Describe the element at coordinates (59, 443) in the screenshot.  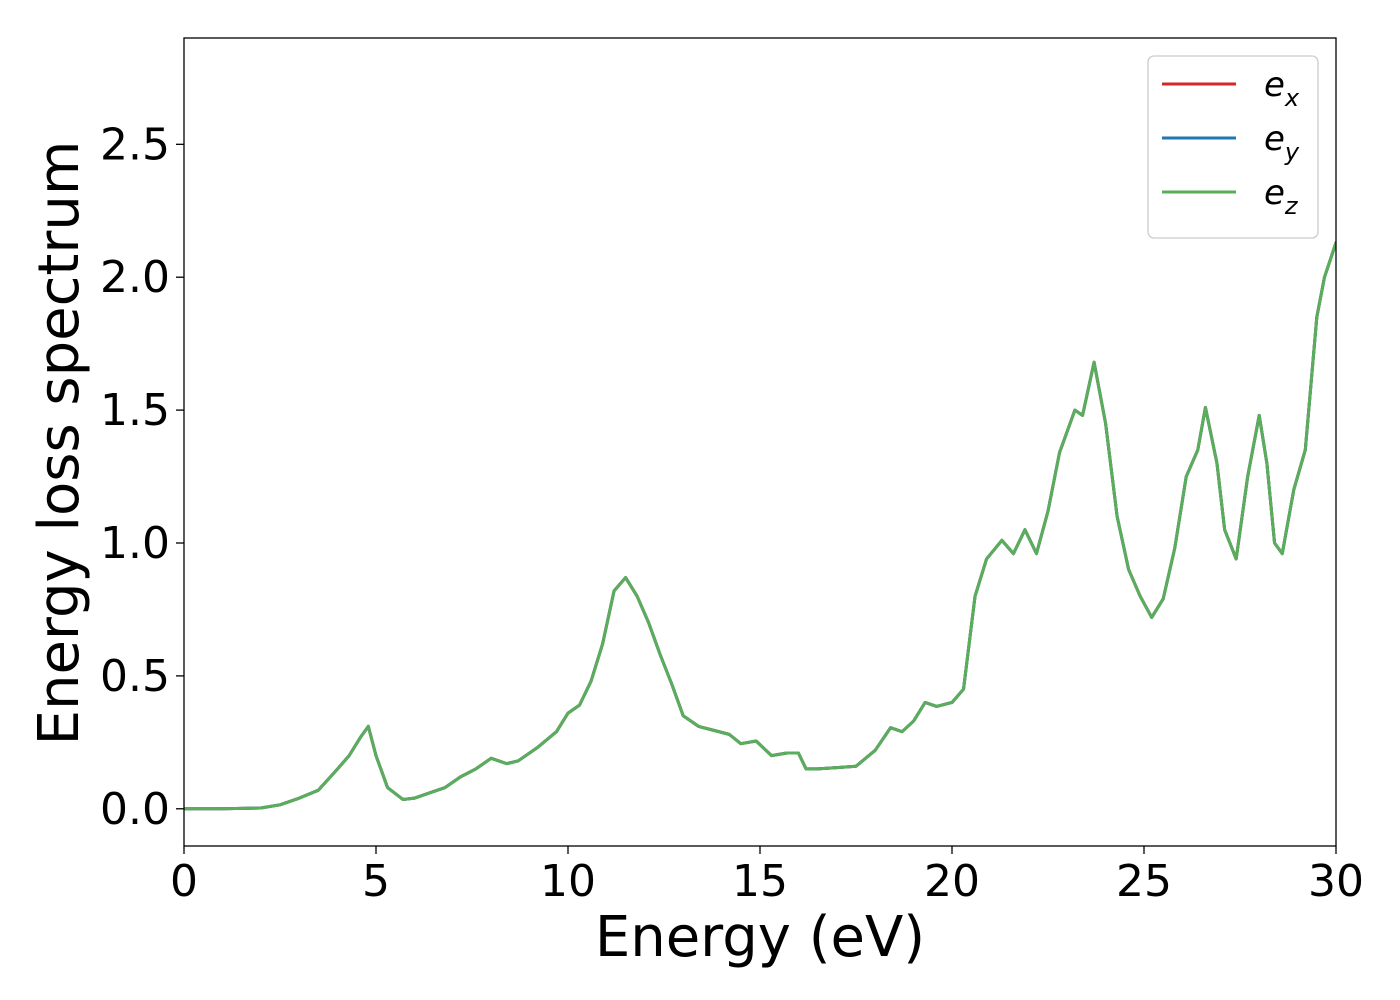
I see `y-axis-title: Energy loss spectrum` at that location.